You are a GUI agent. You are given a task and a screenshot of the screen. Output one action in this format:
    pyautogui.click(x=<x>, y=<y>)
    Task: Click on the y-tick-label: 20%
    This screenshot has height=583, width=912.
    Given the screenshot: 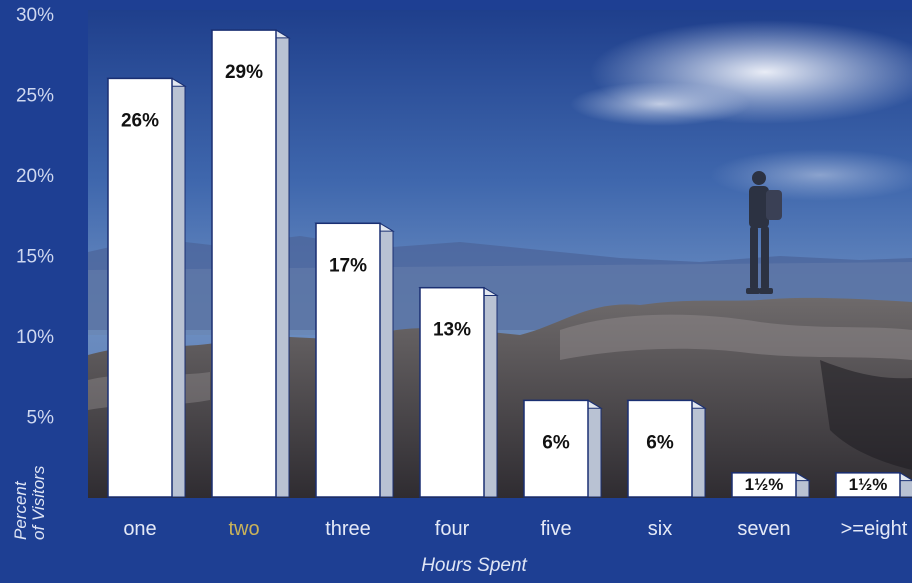 What is the action you would take?
    pyautogui.click(x=35, y=176)
    